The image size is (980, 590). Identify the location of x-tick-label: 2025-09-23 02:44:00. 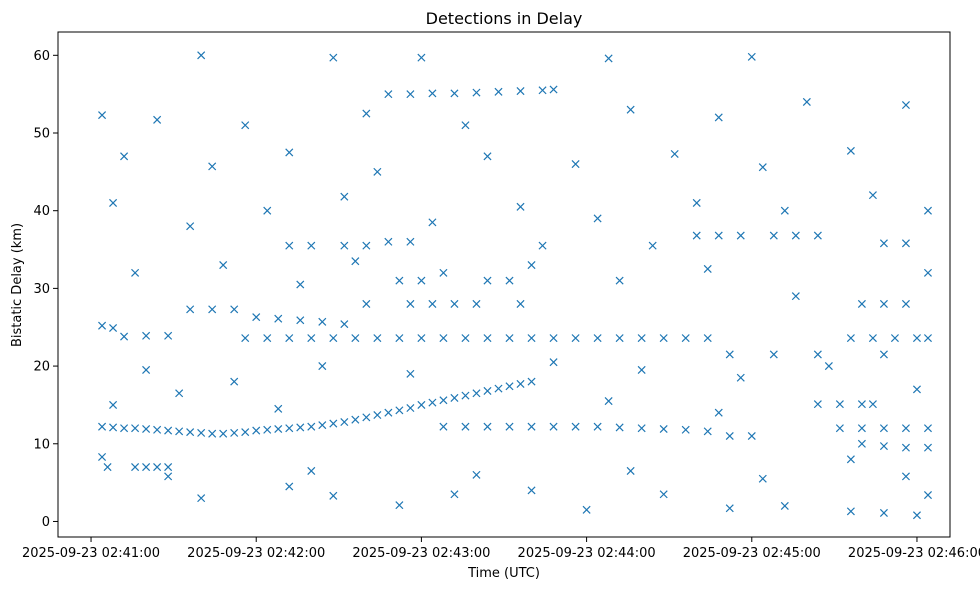
(587, 553).